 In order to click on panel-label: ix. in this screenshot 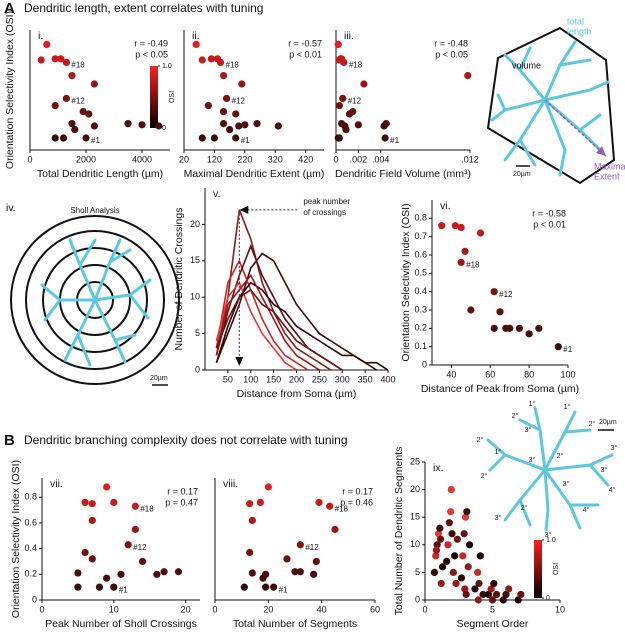, I will do `click(438, 468)`.